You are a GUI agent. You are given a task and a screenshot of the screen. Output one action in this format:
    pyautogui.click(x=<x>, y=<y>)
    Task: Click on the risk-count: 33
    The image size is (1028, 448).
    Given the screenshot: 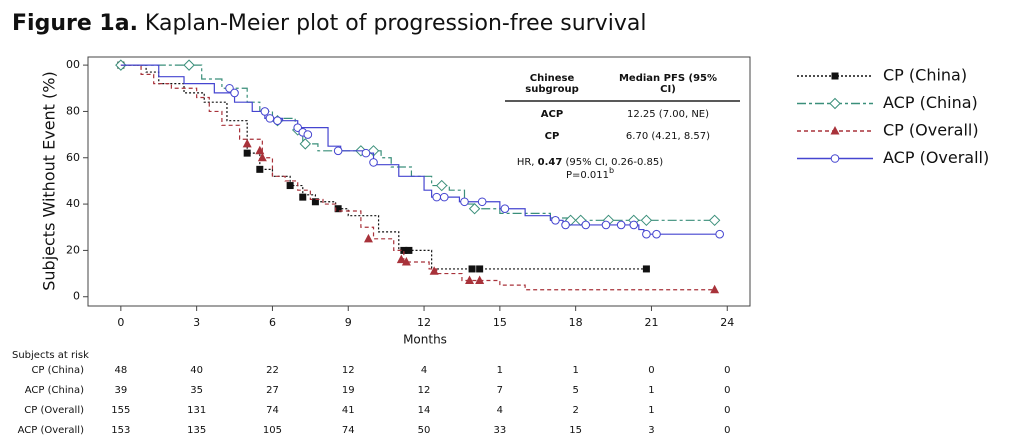 What is the action you would take?
    pyautogui.click(x=499, y=430)
    